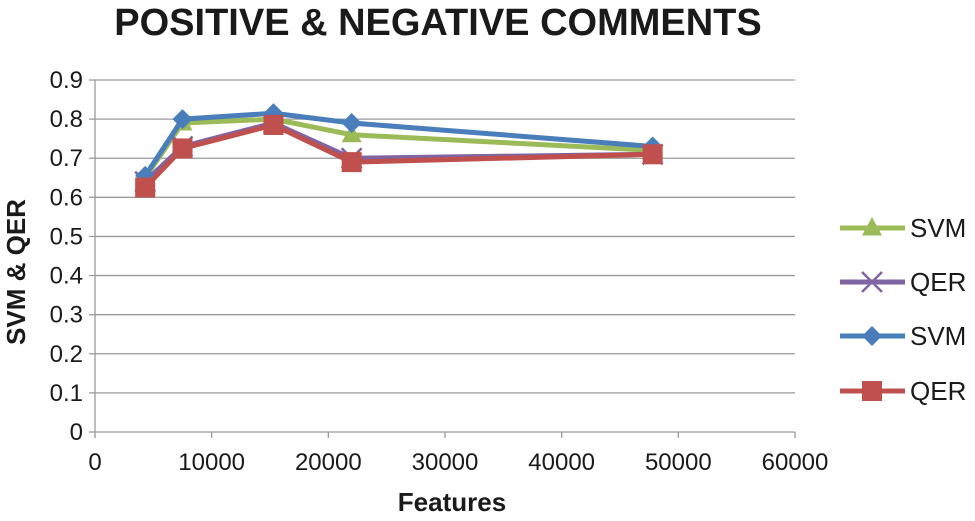 This screenshot has width=975, height=521. What do you see at coordinates (76, 432) in the screenshot?
I see `y-tick-label: 0` at bounding box center [76, 432].